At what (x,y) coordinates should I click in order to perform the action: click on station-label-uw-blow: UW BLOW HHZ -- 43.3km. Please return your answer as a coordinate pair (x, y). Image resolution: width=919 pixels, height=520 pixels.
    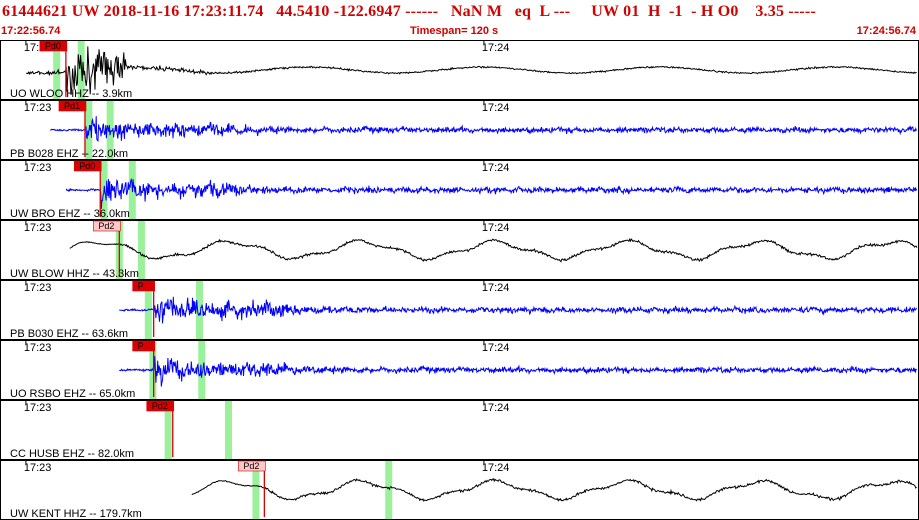
    Looking at the image, I should click on (74, 274).